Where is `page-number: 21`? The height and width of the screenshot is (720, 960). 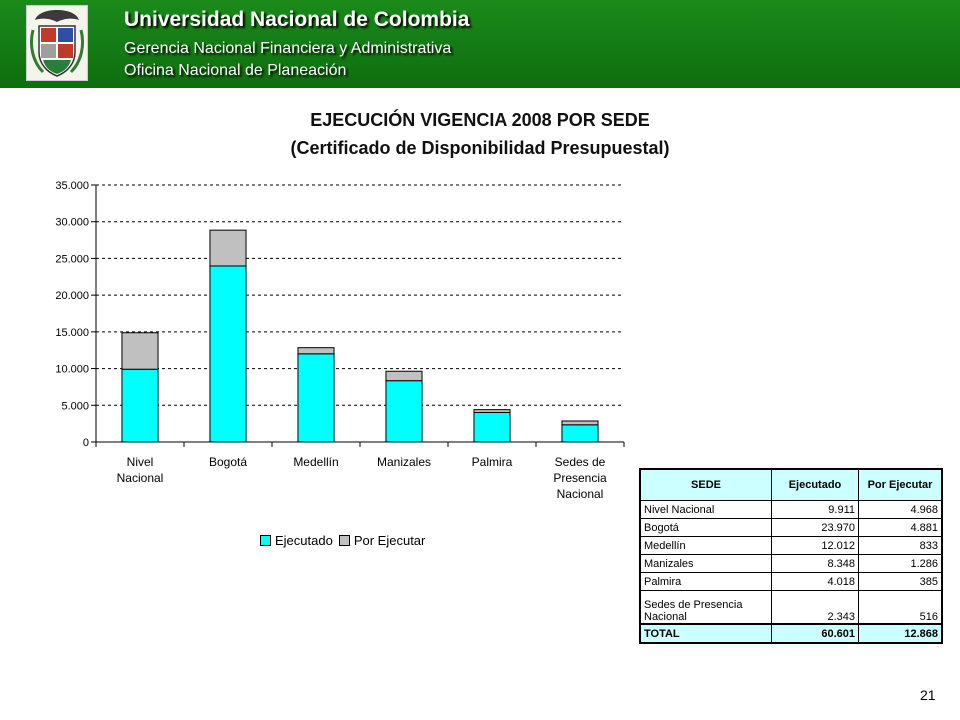
page-number: 21 is located at coordinates (928, 695).